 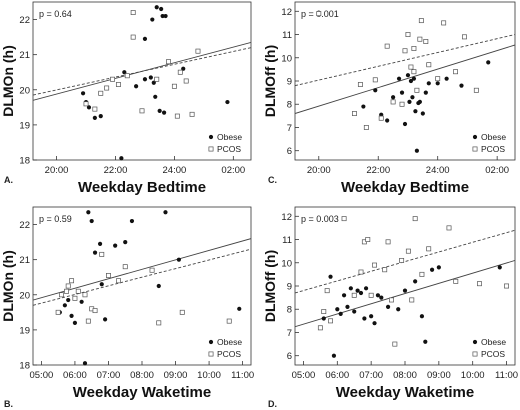 What do you see at coordinates (289, 151) in the screenshot?
I see `y-tick-label: 6` at bounding box center [289, 151].